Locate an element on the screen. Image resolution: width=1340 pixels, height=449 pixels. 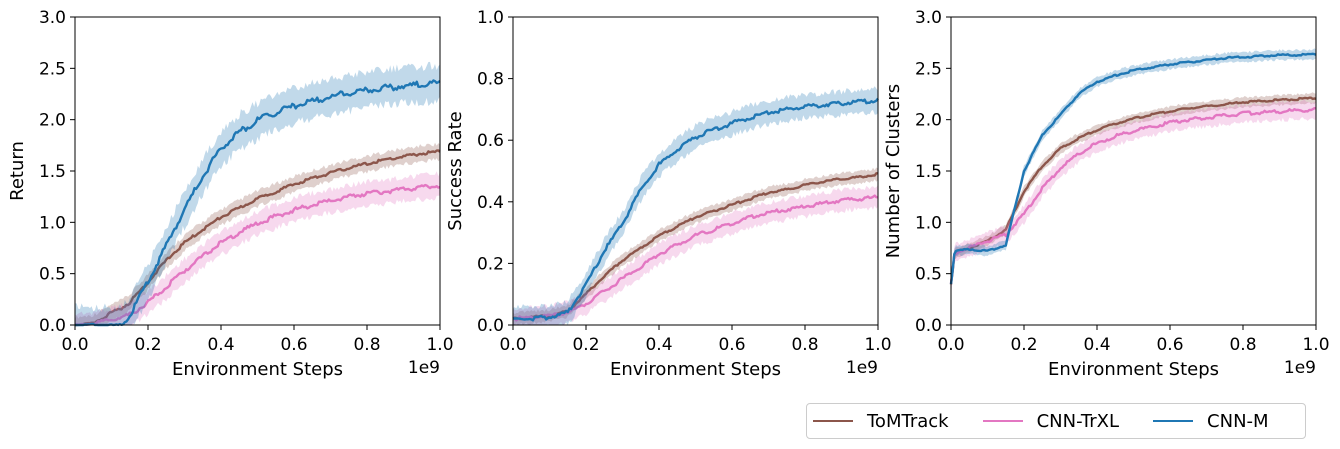
line-tomtrack-p2 is located at coordinates (695, 246).